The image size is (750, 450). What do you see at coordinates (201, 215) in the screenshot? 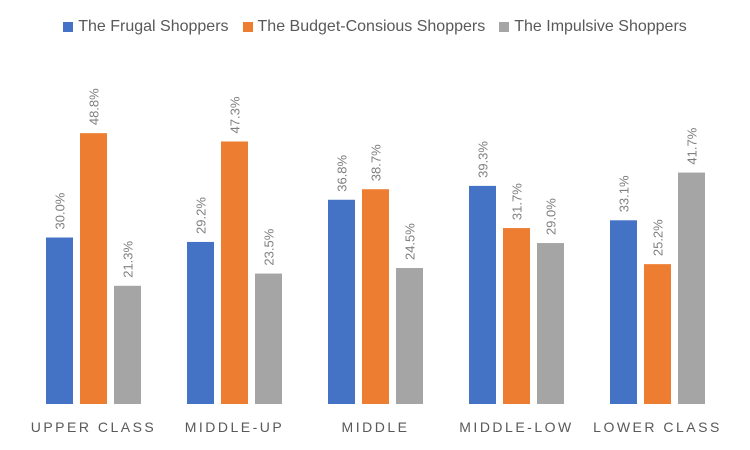
I see `data-label-frugal-1: 29.2%` at bounding box center [201, 215].